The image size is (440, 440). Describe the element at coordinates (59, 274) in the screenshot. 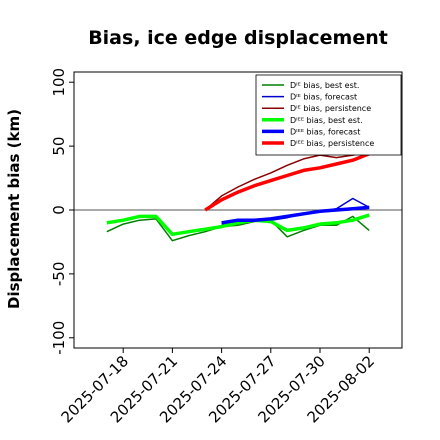

I see `y-tick-label: -50` at that location.